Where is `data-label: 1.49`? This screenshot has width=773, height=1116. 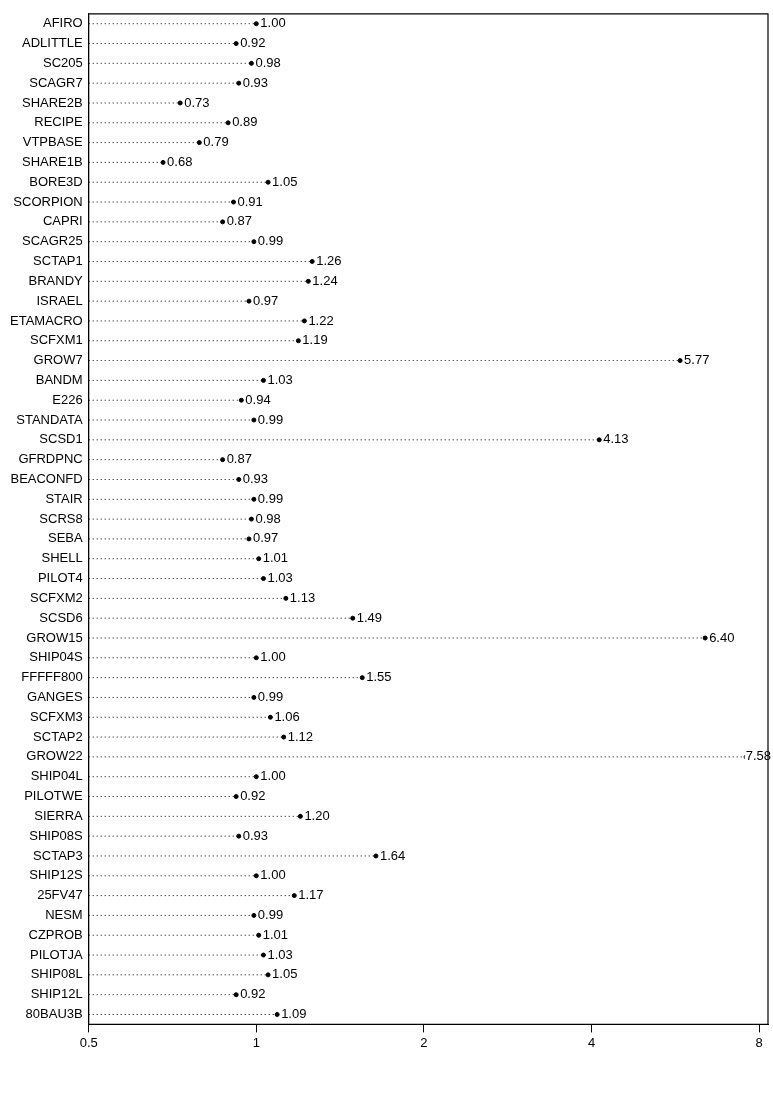
data-label: 1.49 is located at coordinates (369, 617).